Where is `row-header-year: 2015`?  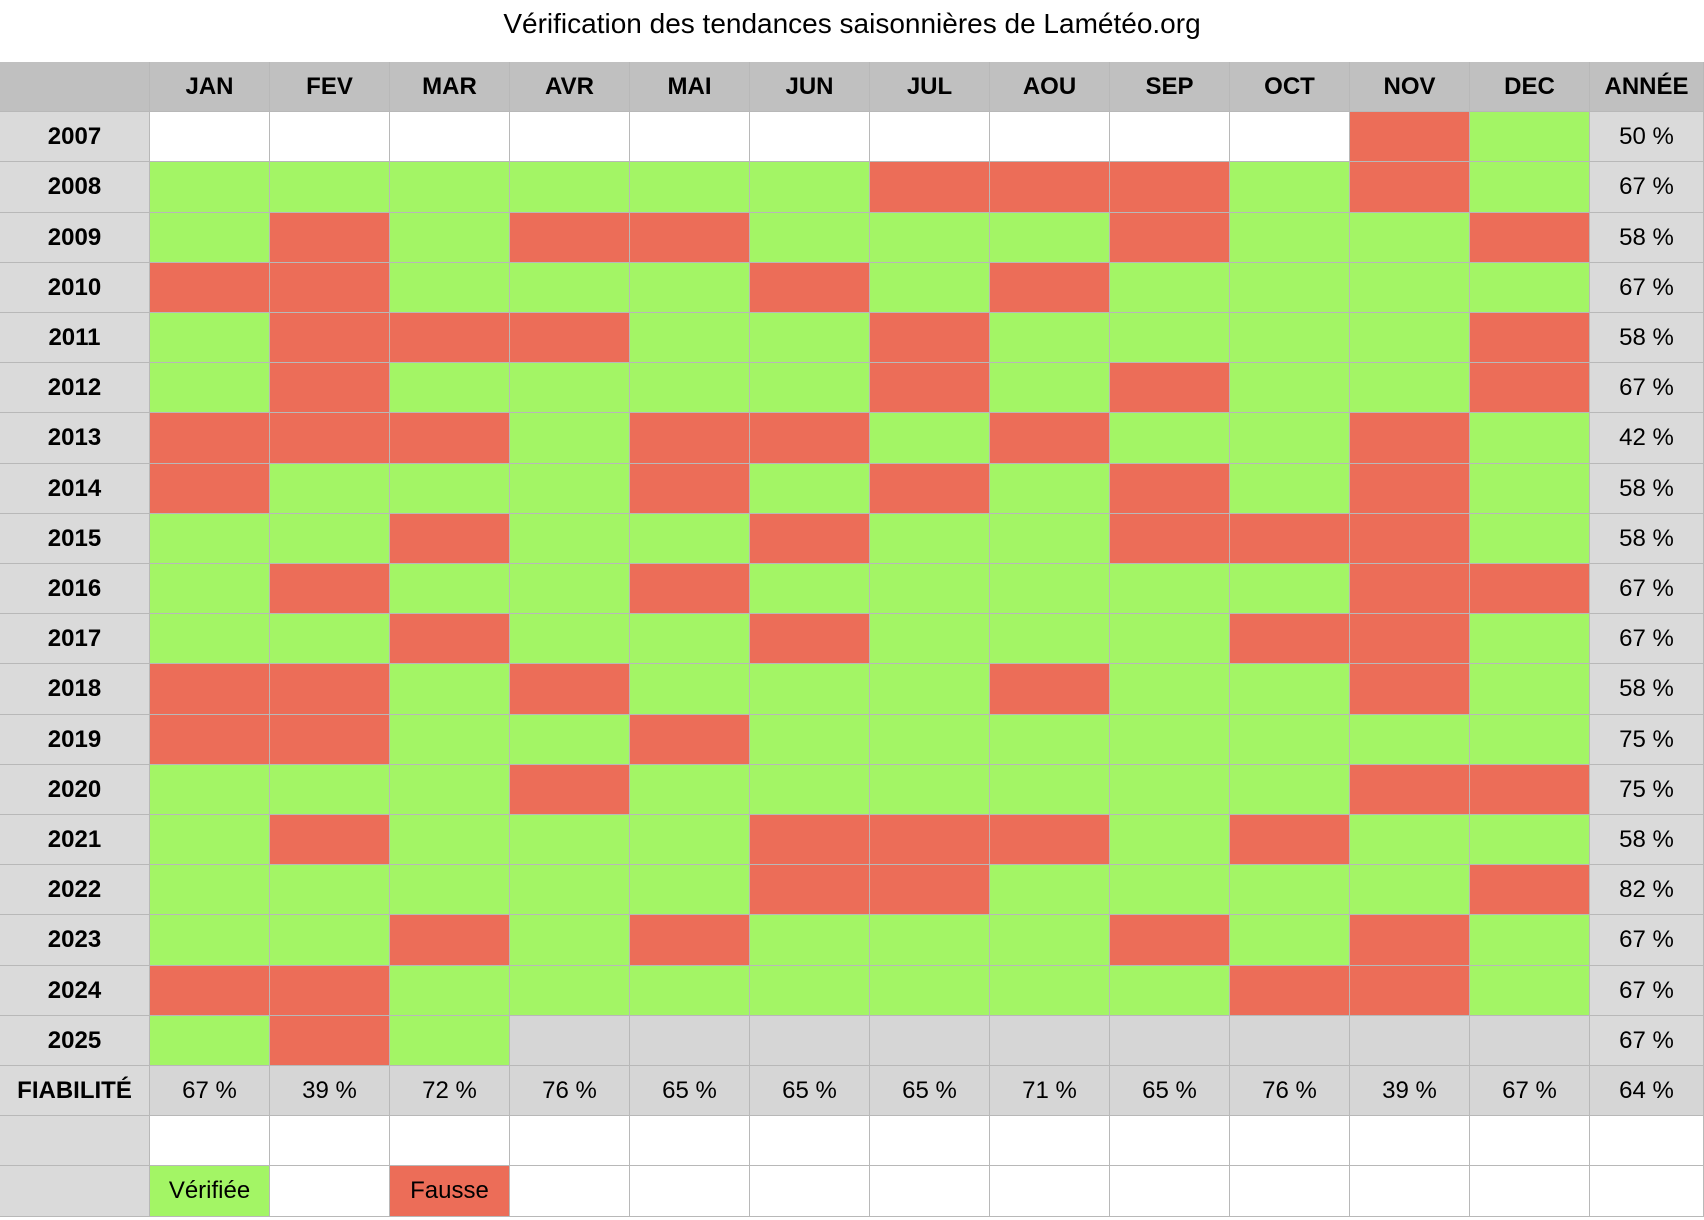 row-header-year: 2015 is located at coordinates (75, 539).